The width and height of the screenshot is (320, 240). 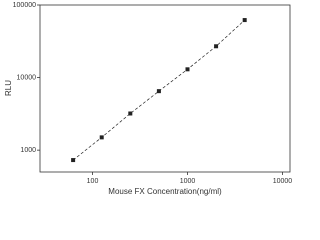 I want to click on y-axis-title: RLU, so click(x=8, y=88).